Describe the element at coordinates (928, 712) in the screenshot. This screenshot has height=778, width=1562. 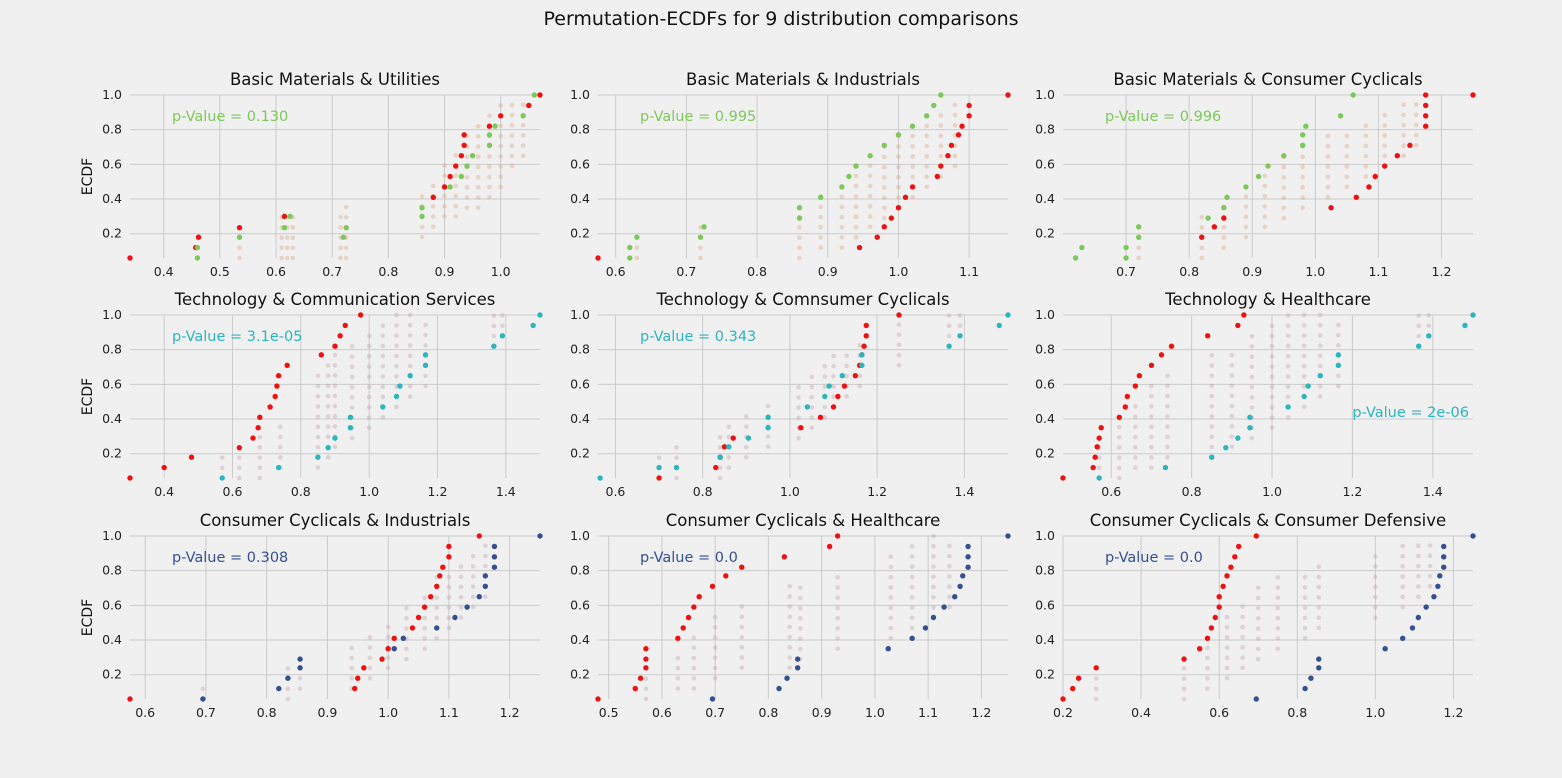
I see `x-tick-label: 1.1` at that location.